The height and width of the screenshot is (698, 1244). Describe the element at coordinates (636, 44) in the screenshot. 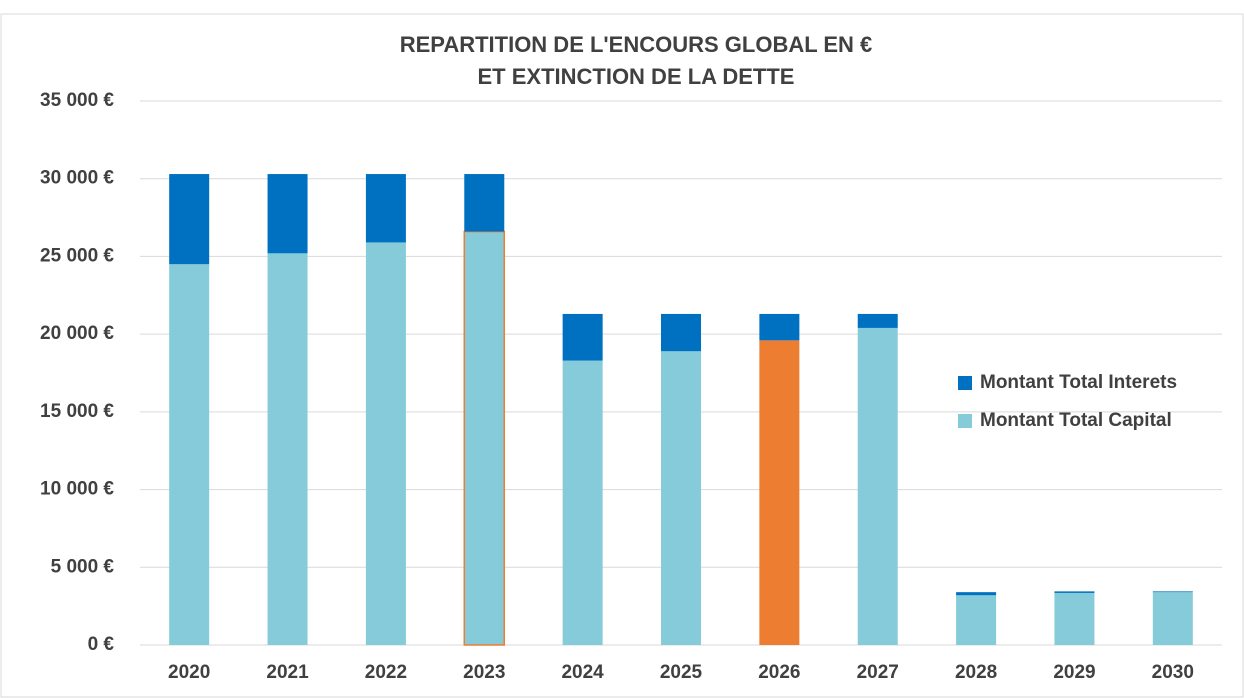

I see `chart-title: REPARTITION DE L'ENCOURS GLOBAL EN €` at that location.